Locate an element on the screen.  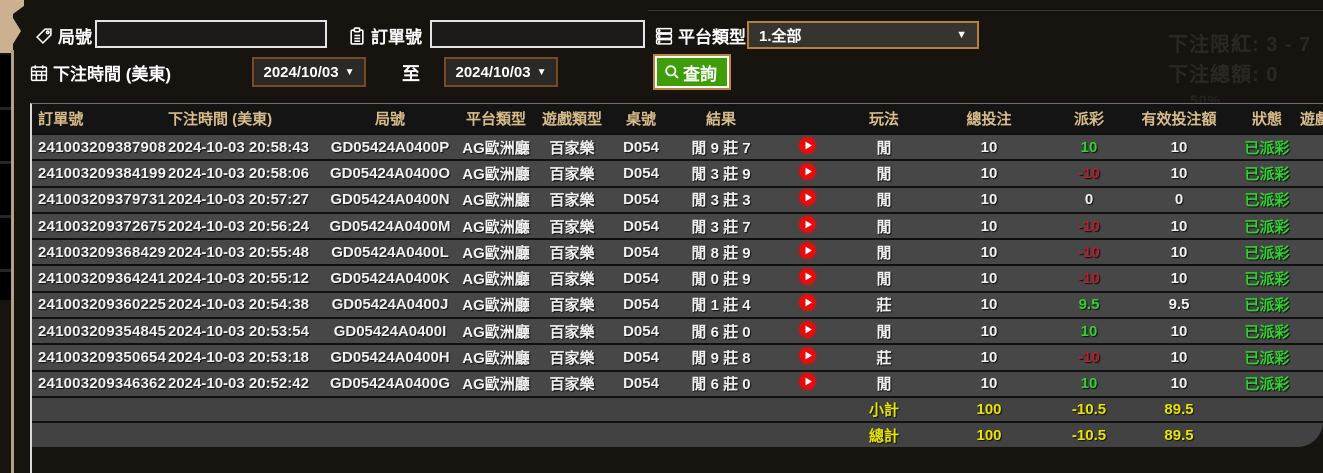
column-header: 下注時間 (美東) is located at coordinates (220, 119).